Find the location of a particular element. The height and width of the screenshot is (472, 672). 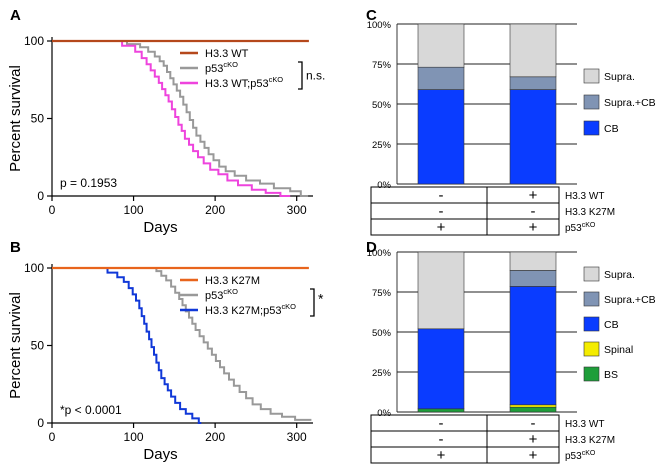

legend-entry-text: p53 is located at coordinates (214, 296).